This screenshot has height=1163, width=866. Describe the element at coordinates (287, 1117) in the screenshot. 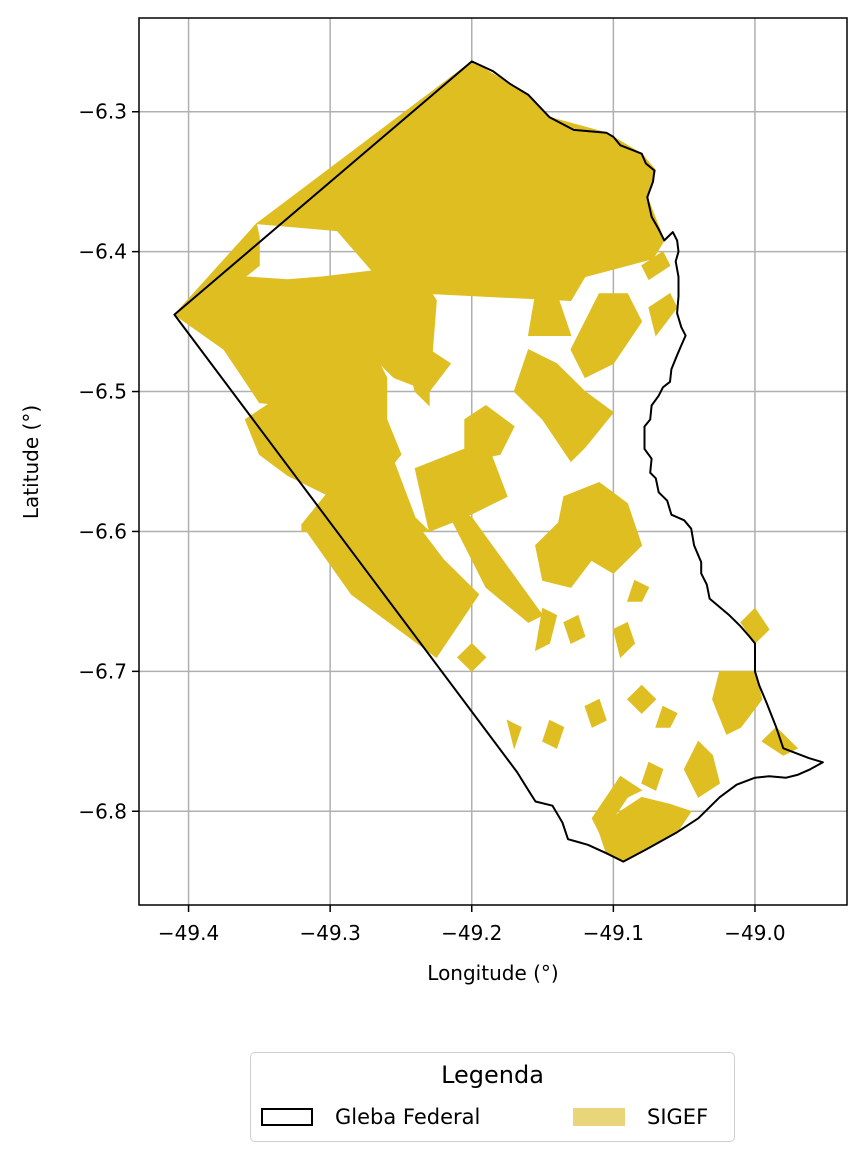

I see `legend-swatch-outline` at that location.